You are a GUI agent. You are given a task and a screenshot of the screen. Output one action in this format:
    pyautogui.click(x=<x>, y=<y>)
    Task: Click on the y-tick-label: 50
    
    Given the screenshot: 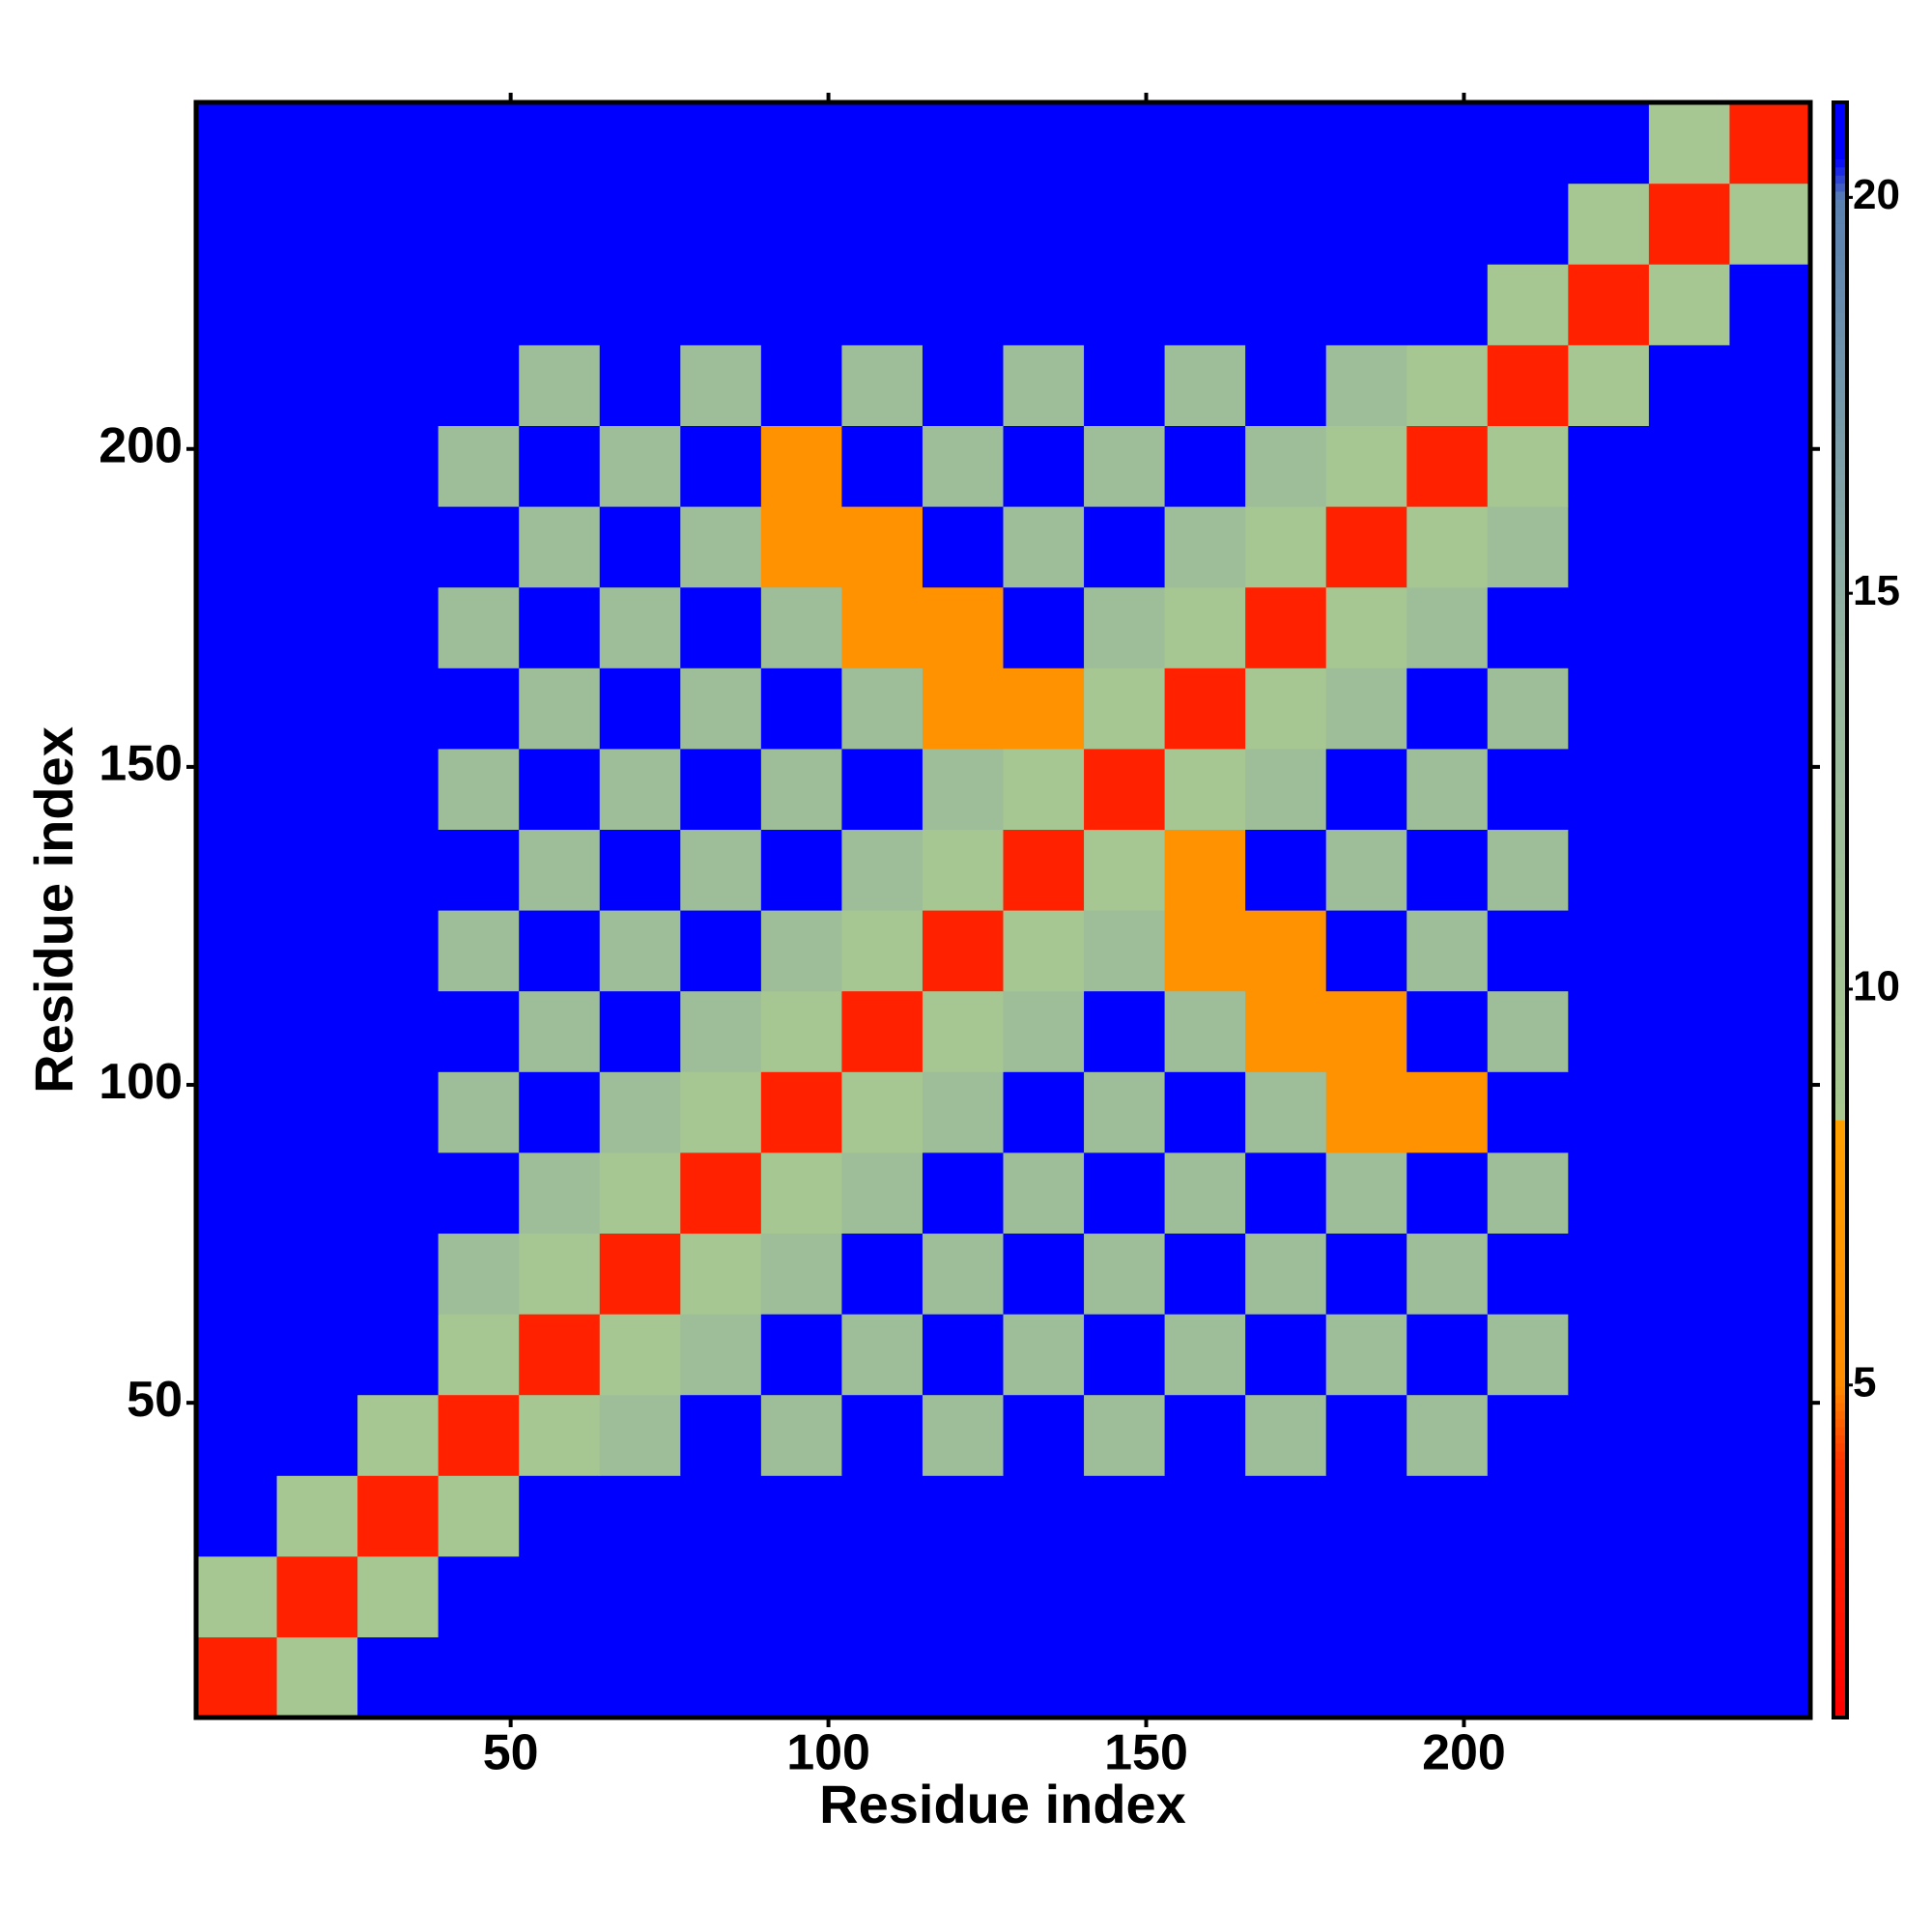 What is the action you would take?
    pyautogui.click(x=155, y=1400)
    